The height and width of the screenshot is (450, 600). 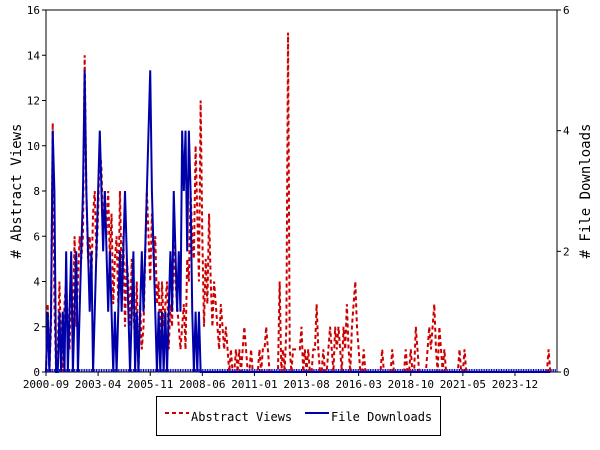 I want to click on y-right-tick-label: 2, so click(x=566, y=251).